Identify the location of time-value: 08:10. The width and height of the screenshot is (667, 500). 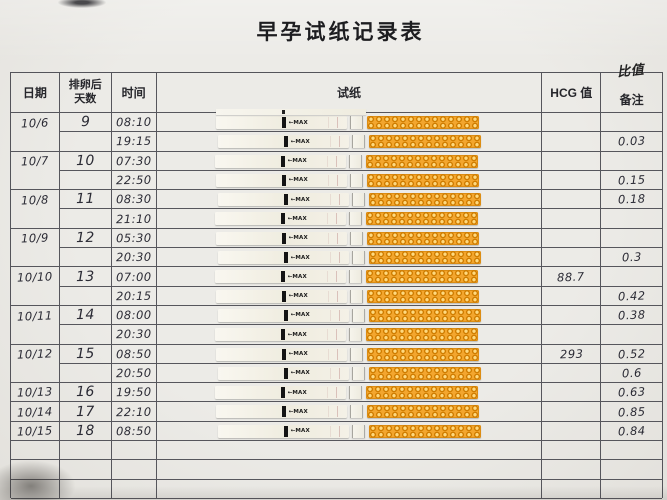
(133, 122).